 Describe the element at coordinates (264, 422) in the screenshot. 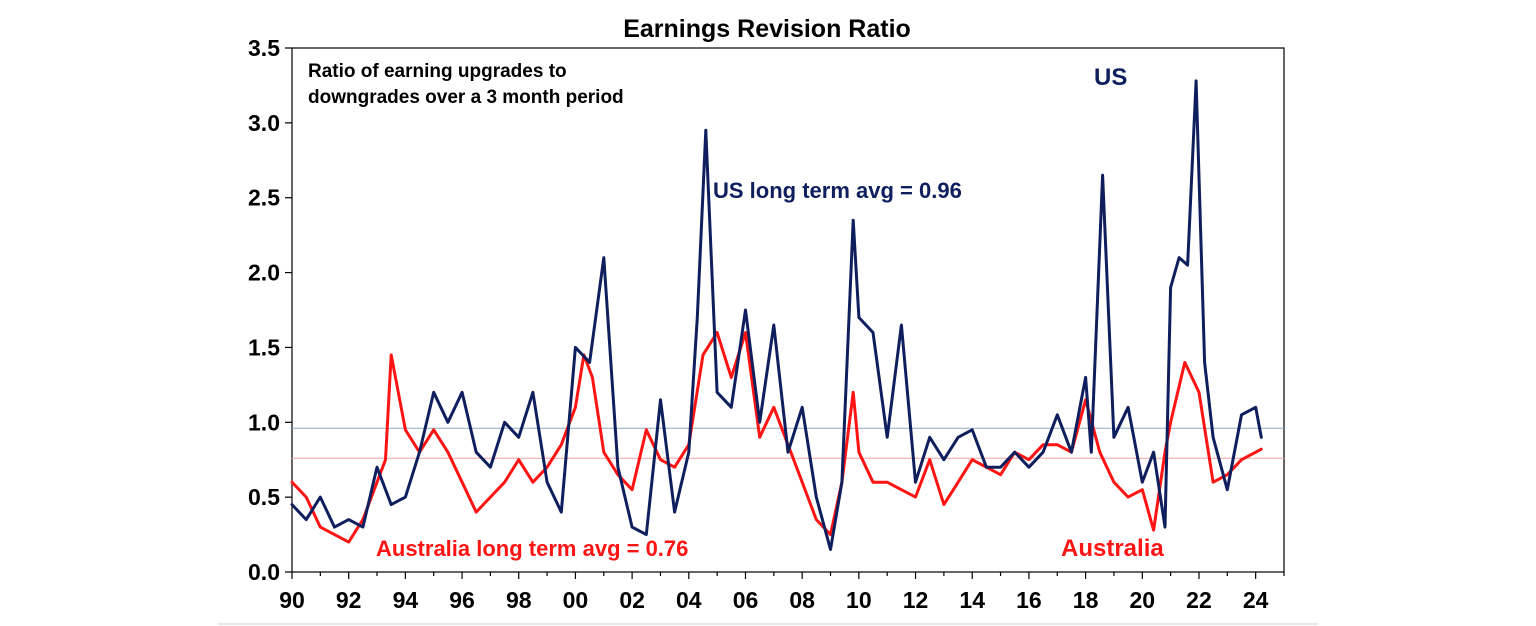

I see `y-tick-label: 1.0` at that location.